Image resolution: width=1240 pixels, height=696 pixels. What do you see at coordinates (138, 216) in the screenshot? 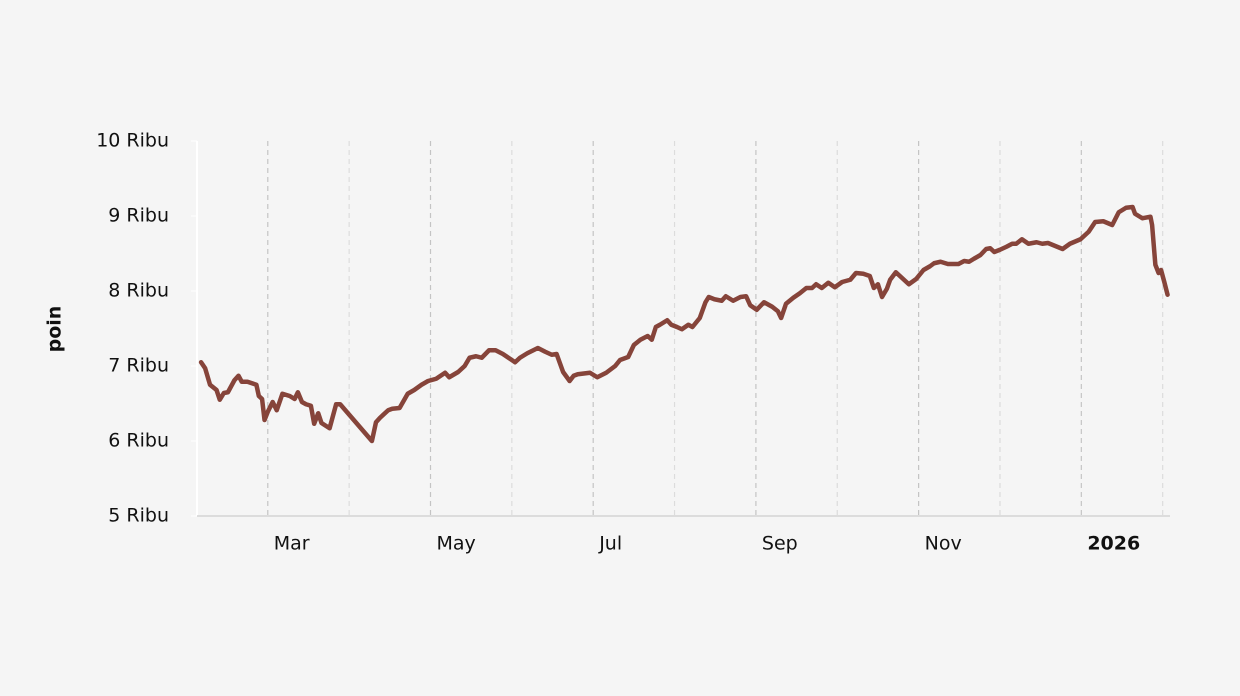
I see `y-tick-label: 9 Ribu` at bounding box center [138, 216].